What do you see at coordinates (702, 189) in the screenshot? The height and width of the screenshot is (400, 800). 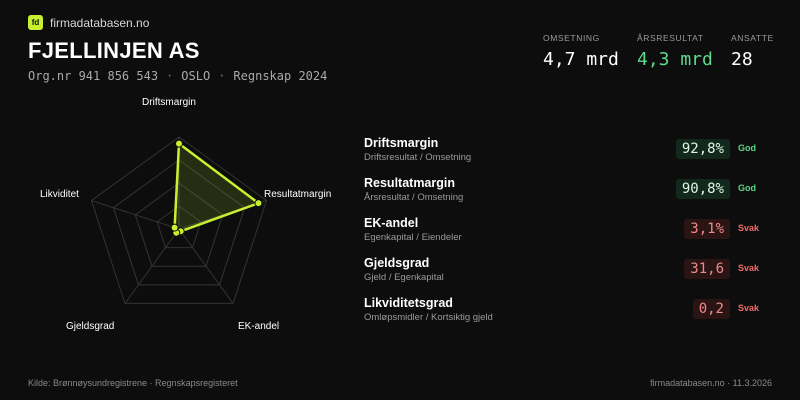 I see `metric-value: 90,8%` at bounding box center [702, 189].